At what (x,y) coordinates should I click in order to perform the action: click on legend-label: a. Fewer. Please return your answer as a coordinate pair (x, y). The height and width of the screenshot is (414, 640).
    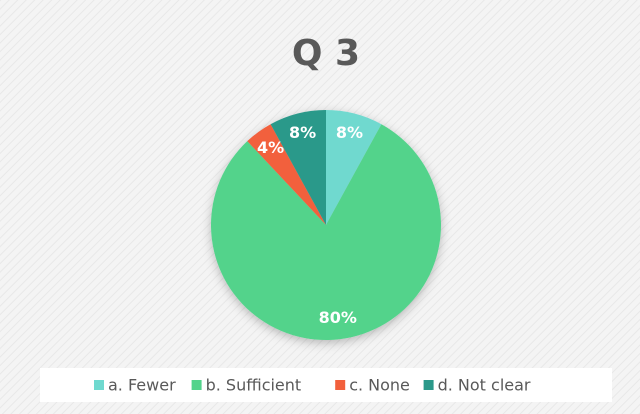
    Looking at the image, I should click on (142, 385).